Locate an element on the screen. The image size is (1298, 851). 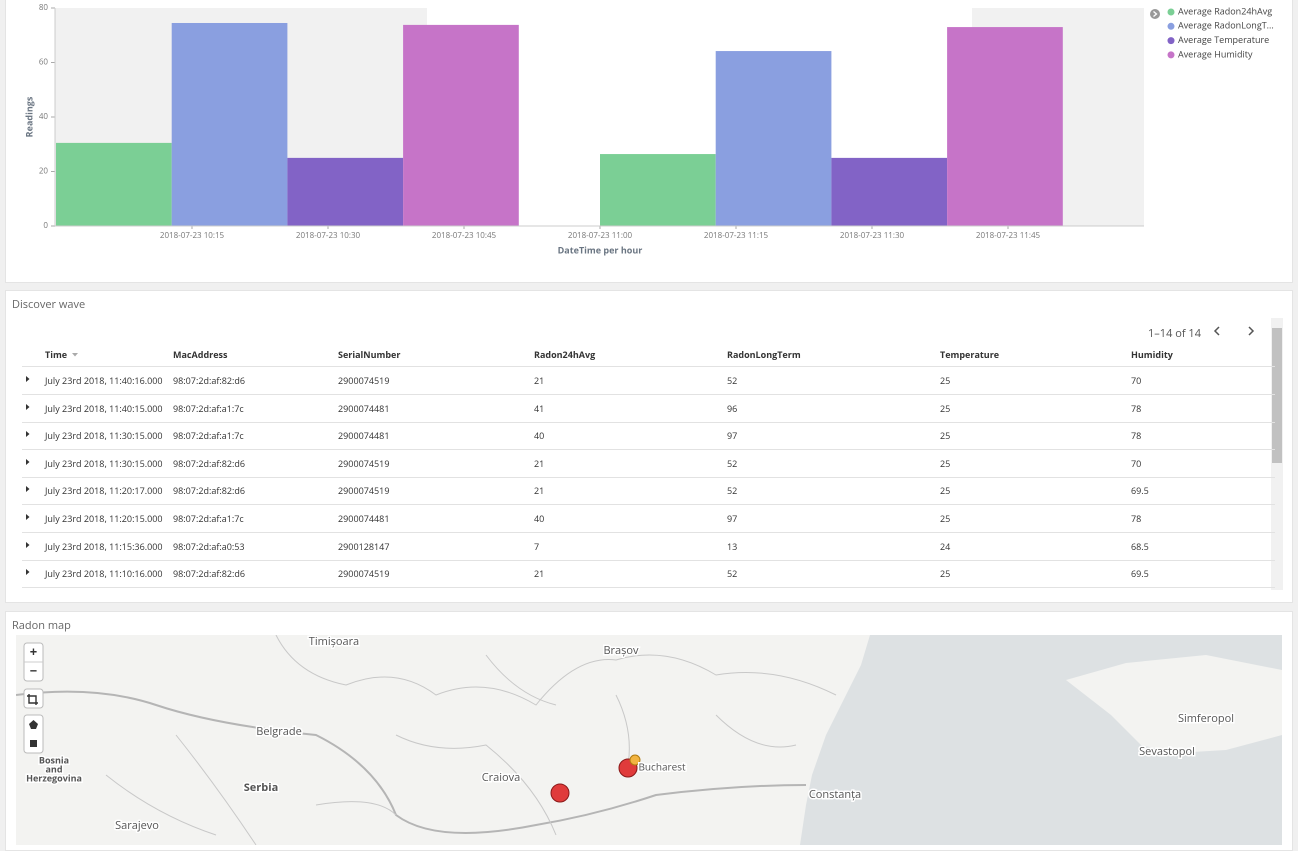
draw-tools is located at coordinates (33, 734).